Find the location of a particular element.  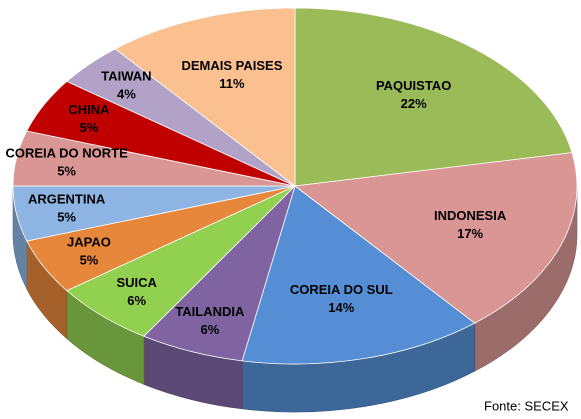

slice-label: TAILANDIA is located at coordinates (210, 311).